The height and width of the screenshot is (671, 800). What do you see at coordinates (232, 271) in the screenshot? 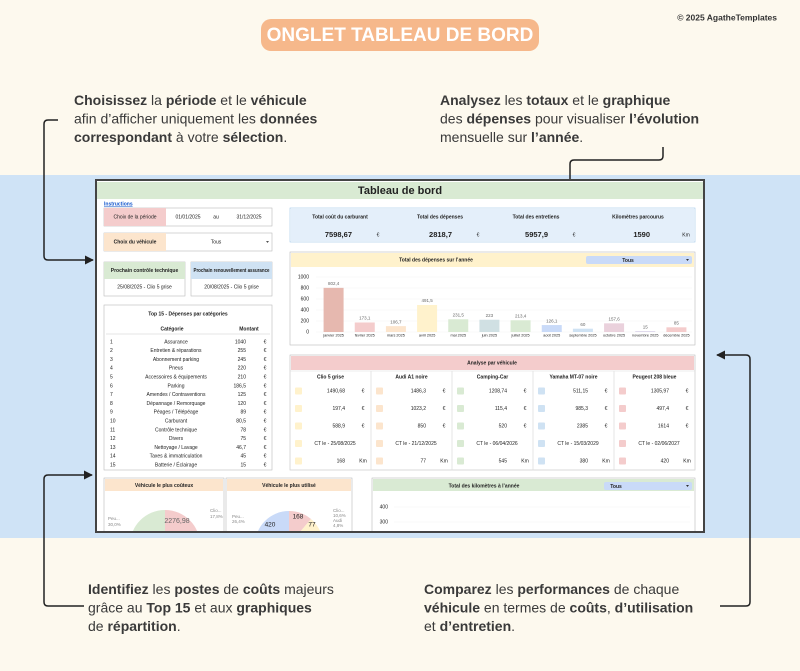
I see `info-label: Prochain renouvellement assurance` at bounding box center [232, 271].